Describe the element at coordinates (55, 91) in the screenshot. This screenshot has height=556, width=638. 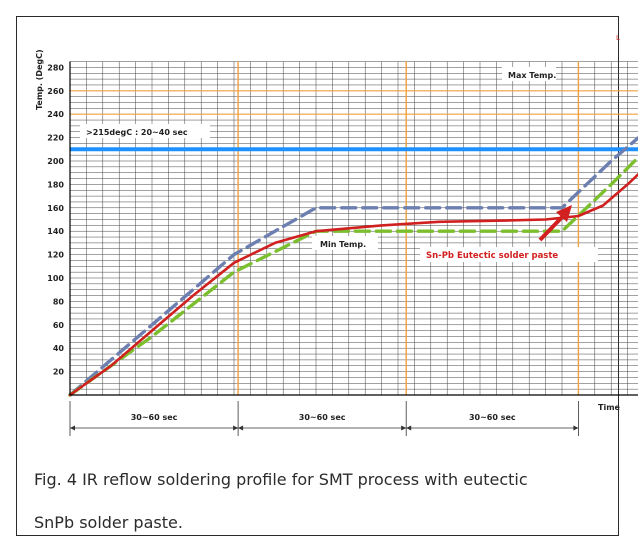
I see `y-tick-label: 260` at that location.